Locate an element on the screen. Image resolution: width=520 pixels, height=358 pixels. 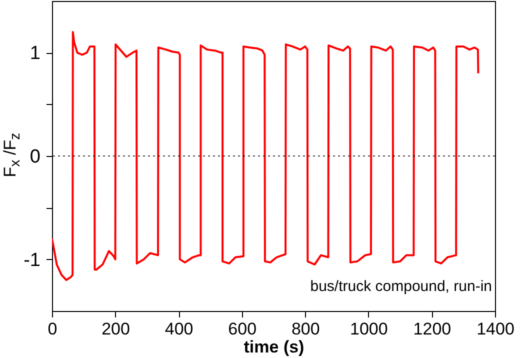
x-tick-label: 1400 is located at coordinates (495, 329).